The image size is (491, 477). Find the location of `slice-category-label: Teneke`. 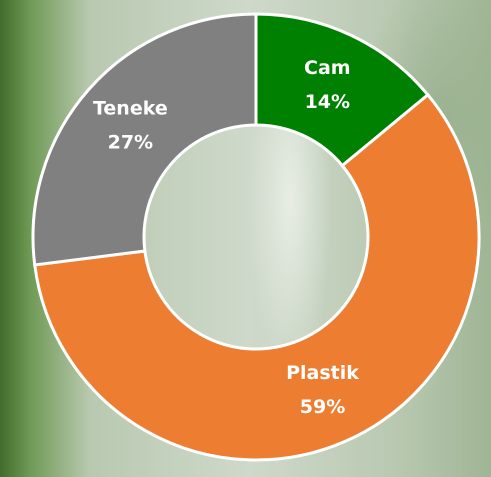

slice-category-label: Teneke is located at coordinates (130, 109).